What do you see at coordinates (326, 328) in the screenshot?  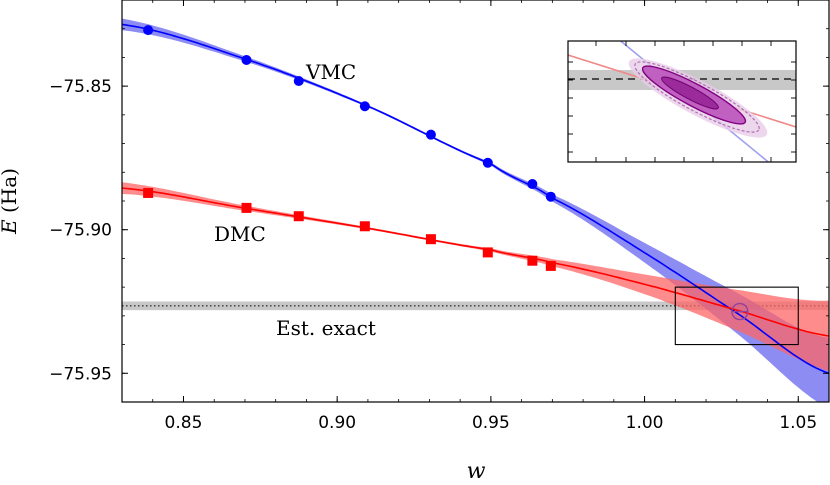 I see `exact-label: Est. exact` at bounding box center [326, 328].